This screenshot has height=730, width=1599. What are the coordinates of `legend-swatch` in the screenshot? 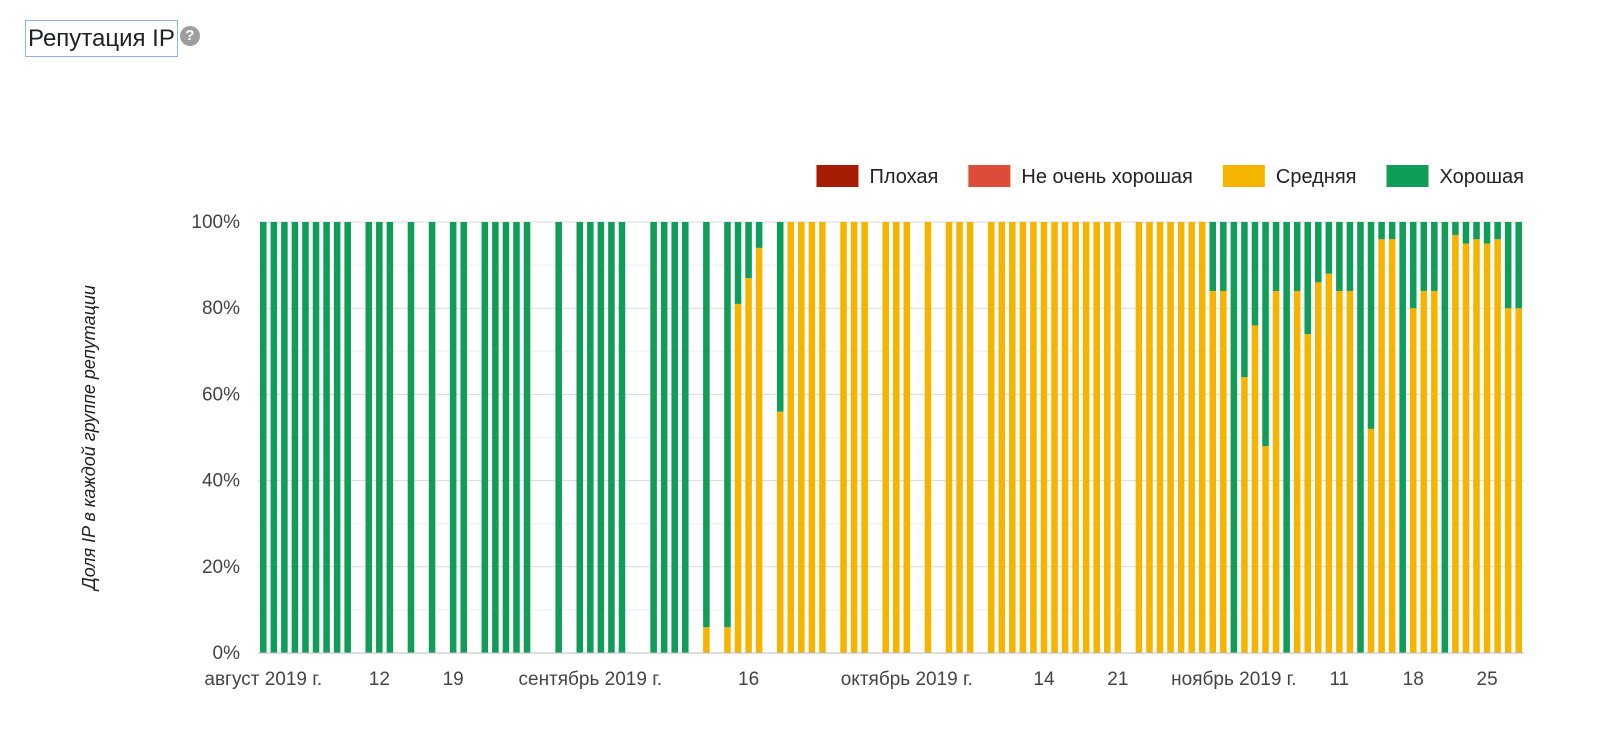 It's located at (1243, 176).